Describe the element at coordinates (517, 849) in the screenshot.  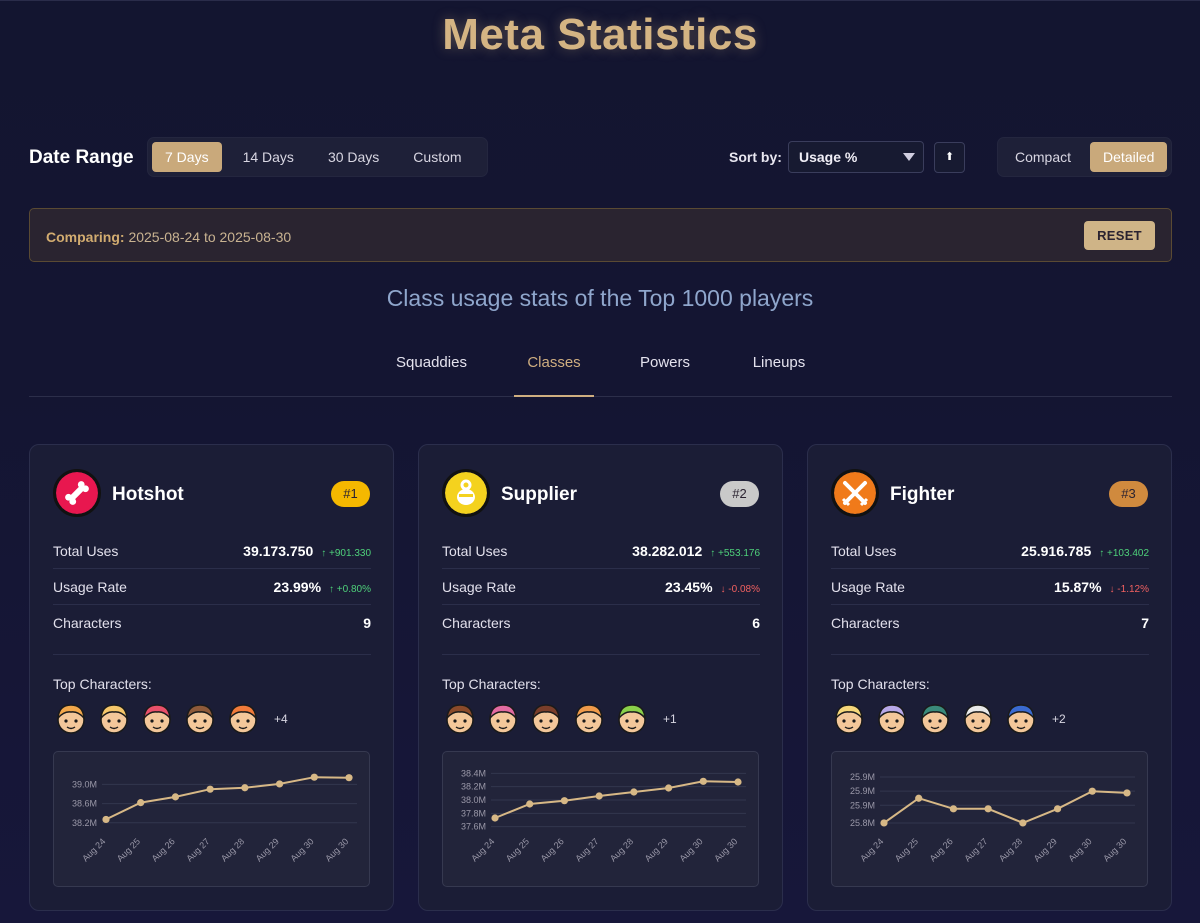
I see `x-tick-label: Aug 25` at that location.